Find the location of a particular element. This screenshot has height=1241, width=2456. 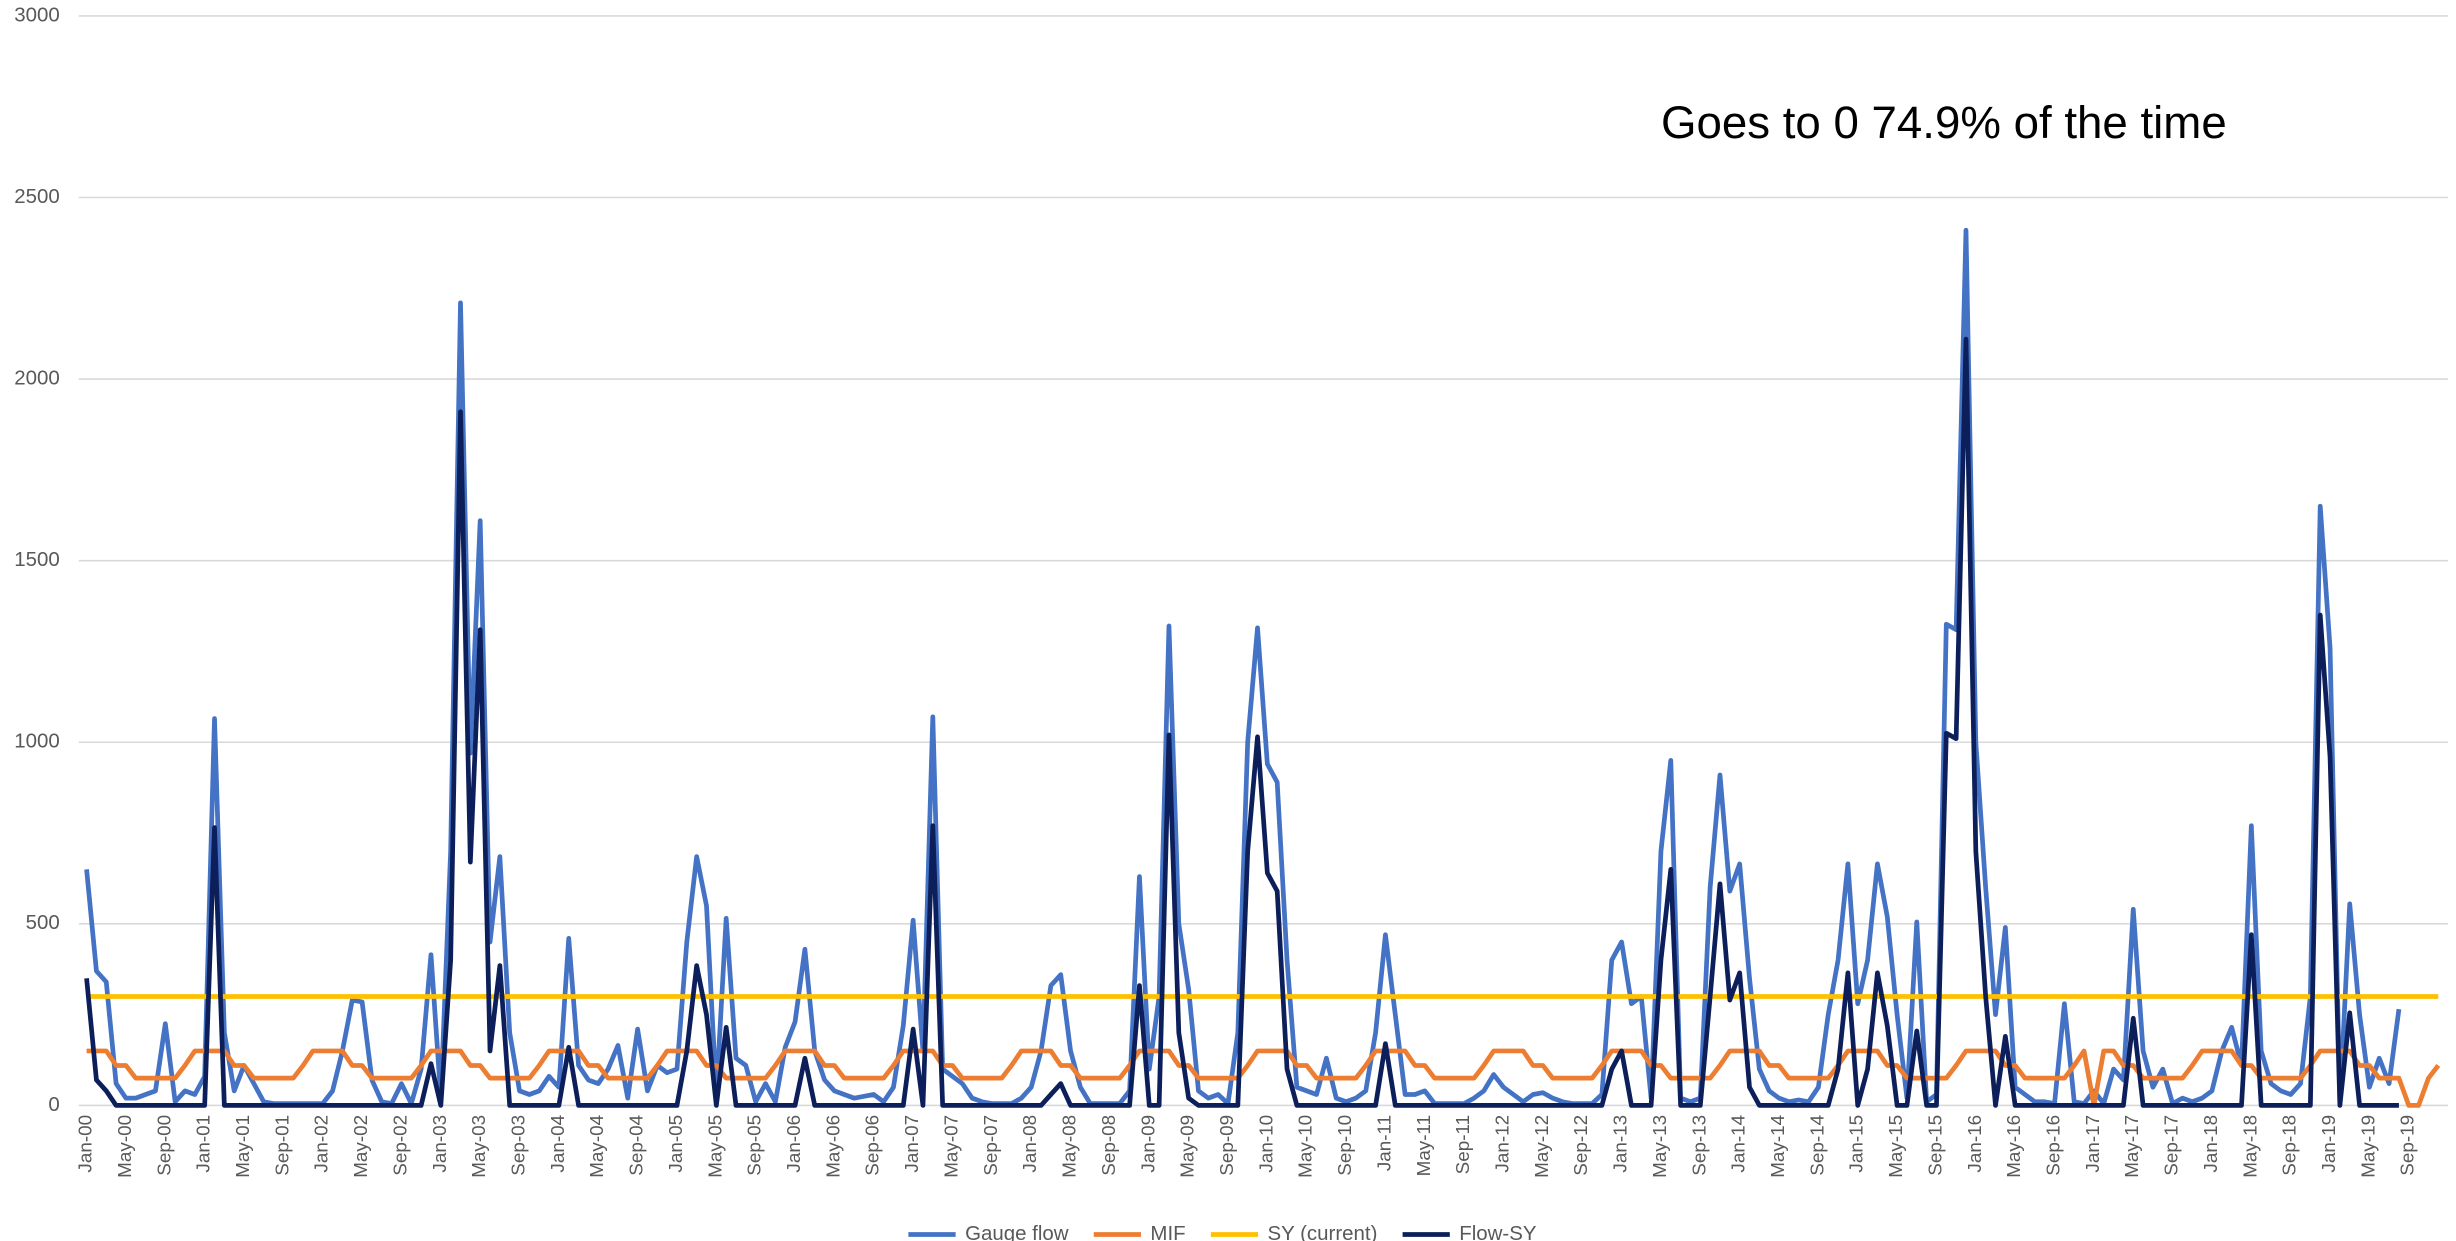

x-tick-label: Sep-18 is located at coordinates (2290, 1145).